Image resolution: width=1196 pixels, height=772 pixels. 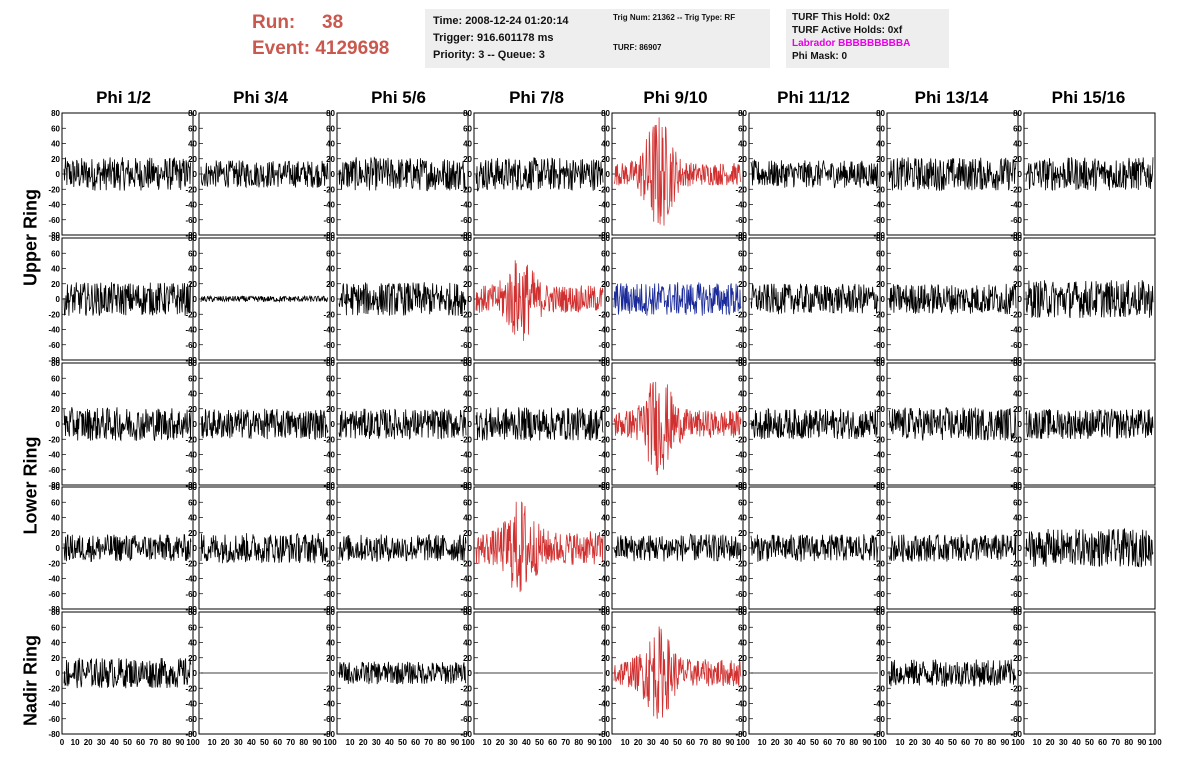 What do you see at coordinates (389, 742) in the screenshot?
I see `x-tick-label: 40` at bounding box center [389, 742].